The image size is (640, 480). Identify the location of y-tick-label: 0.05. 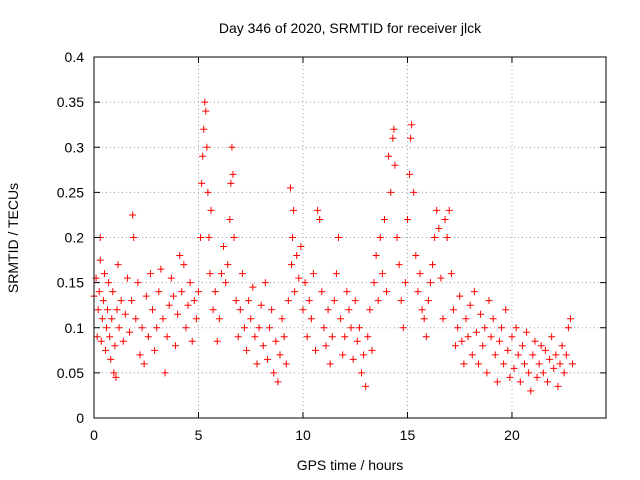
(70, 373).